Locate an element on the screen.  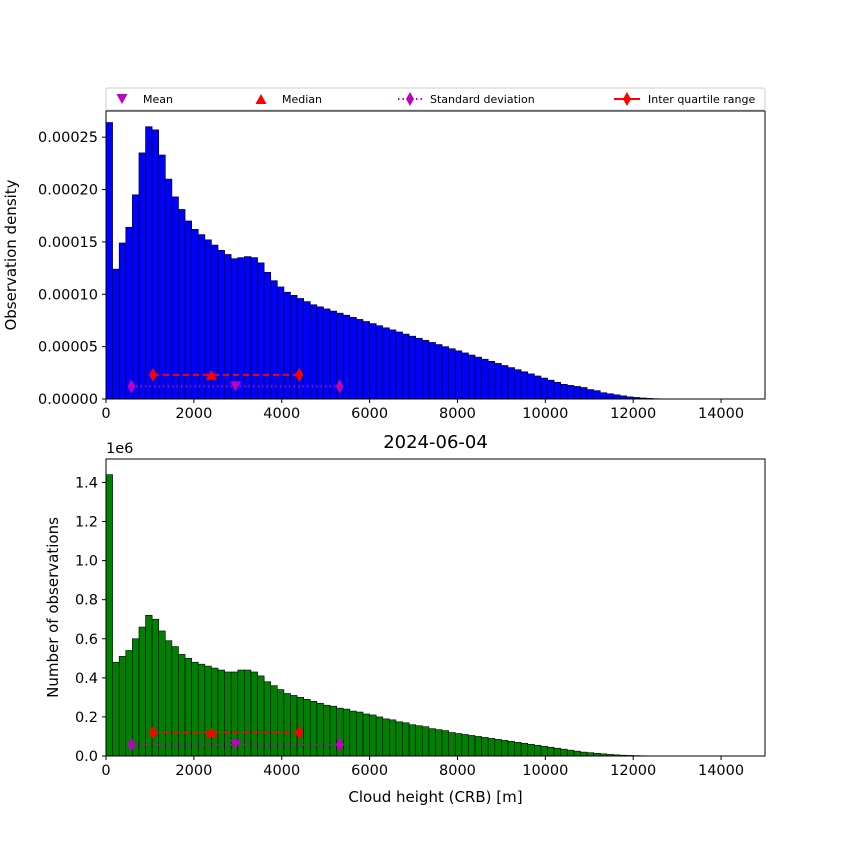
y-tick-label: 0.4 is located at coordinates (86, 679).